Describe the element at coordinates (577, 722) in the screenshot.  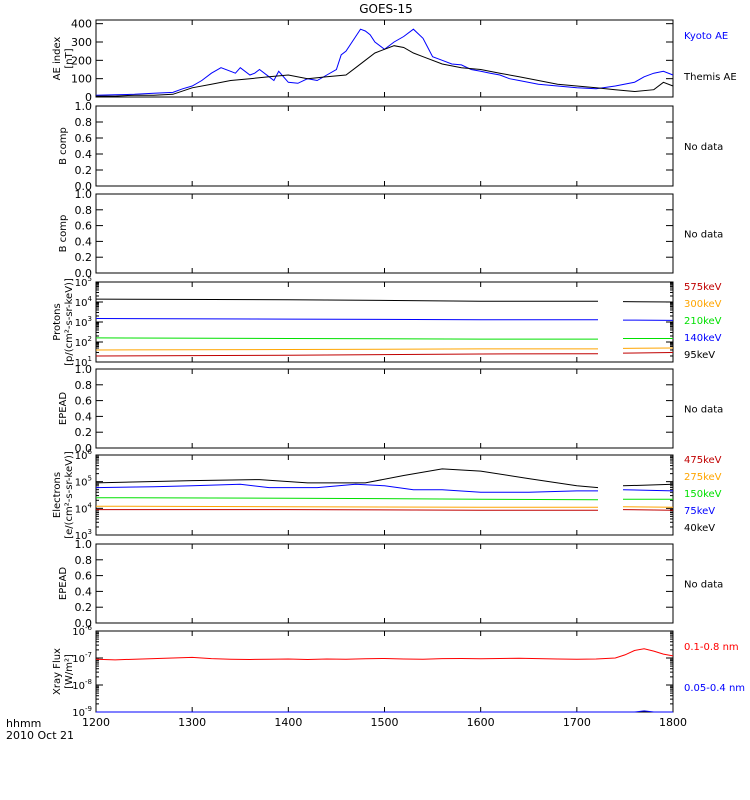
I see `x-tick-label: 1700` at that location.